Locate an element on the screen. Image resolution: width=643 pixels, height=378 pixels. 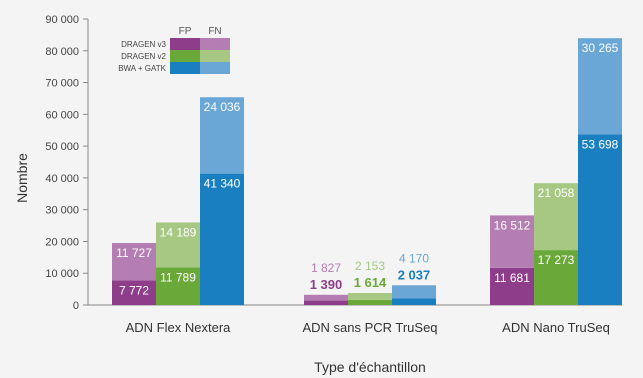
legend-label: DRAGEN v2 is located at coordinates (143, 56).